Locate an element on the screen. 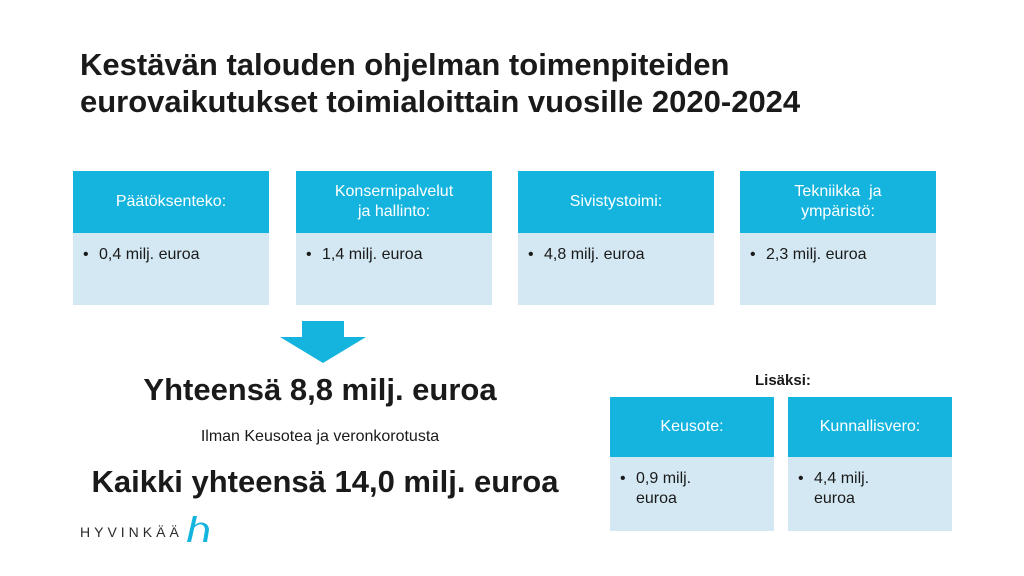  card-kunnallisvero: Kunnallisvero: • 4,4 milj. euroa is located at coordinates (870, 464).